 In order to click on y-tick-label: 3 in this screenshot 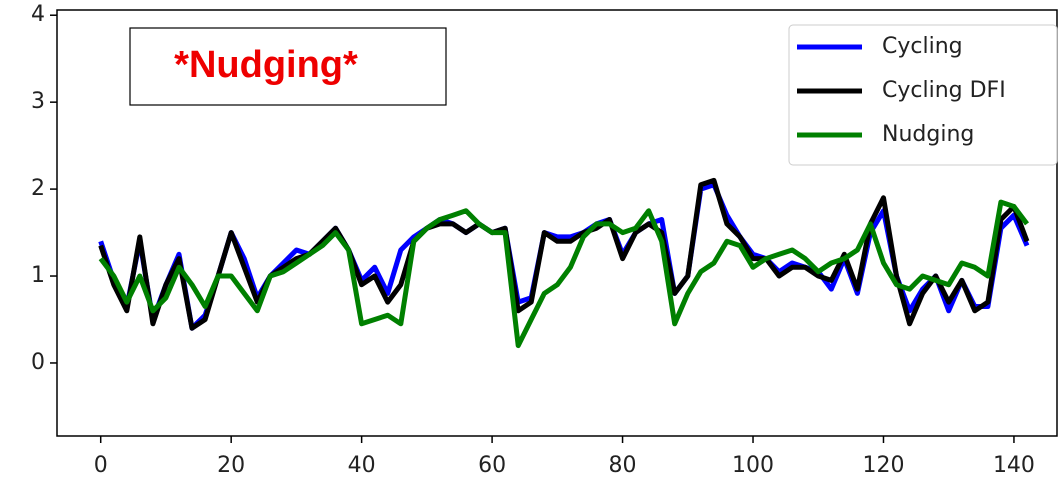, I will do `click(38, 101)`.